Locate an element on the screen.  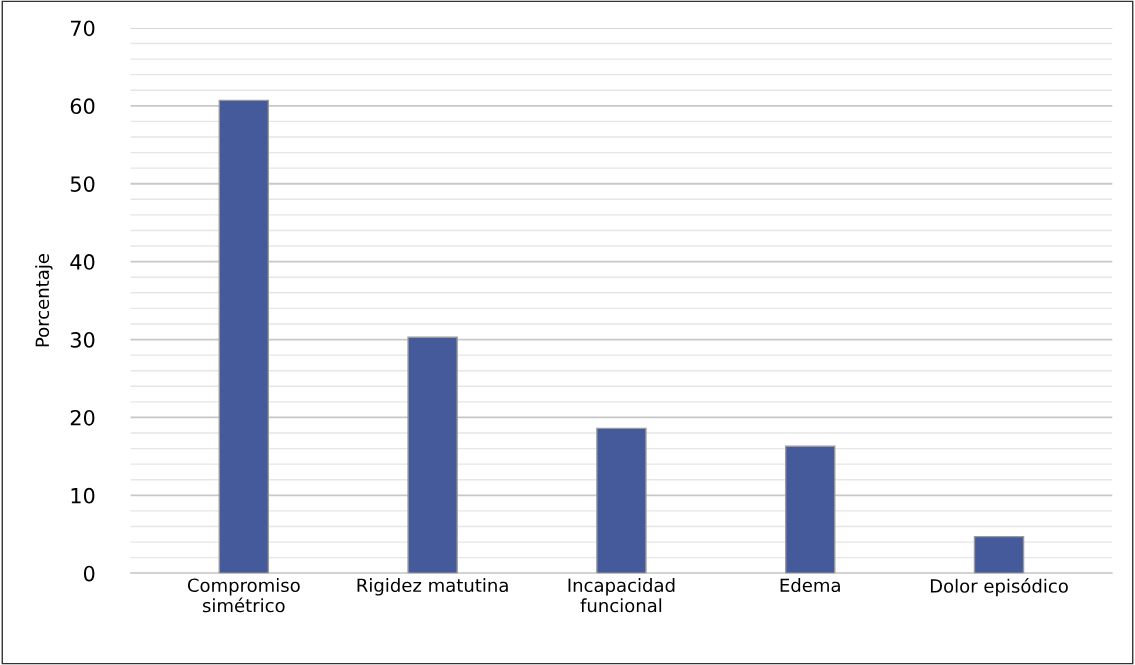
y-tick-label: 0 is located at coordinates (89, 573).